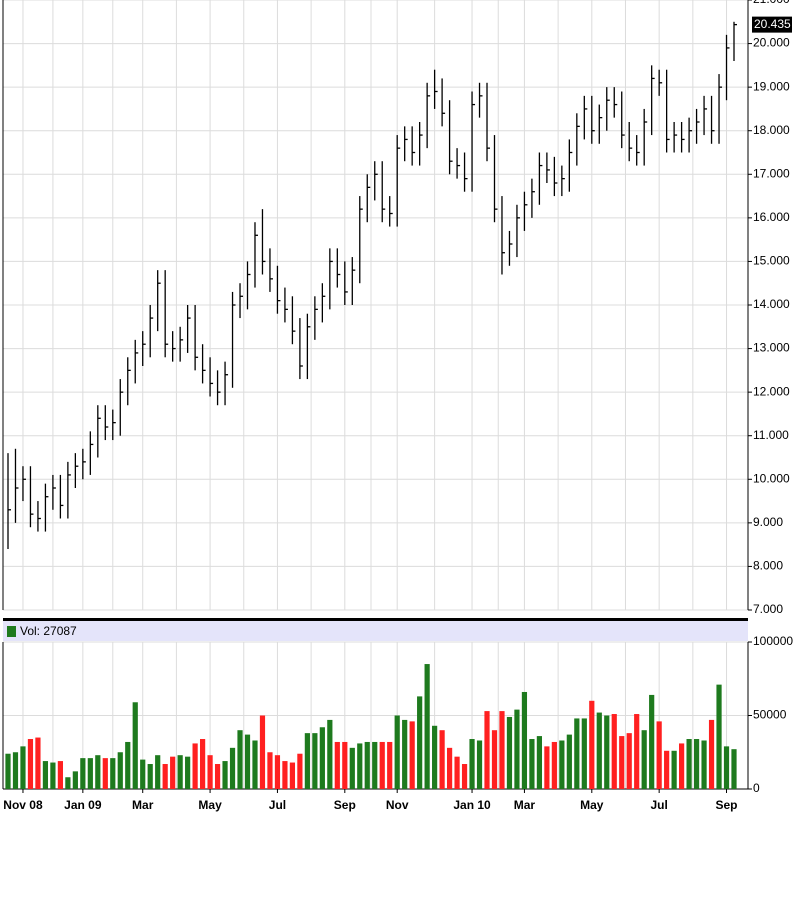 Image resolution: width=800 pixels, height=905 pixels. What do you see at coordinates (375, 630) in the screenshot?
I see `volume-header` at bounding box center [375, 630].